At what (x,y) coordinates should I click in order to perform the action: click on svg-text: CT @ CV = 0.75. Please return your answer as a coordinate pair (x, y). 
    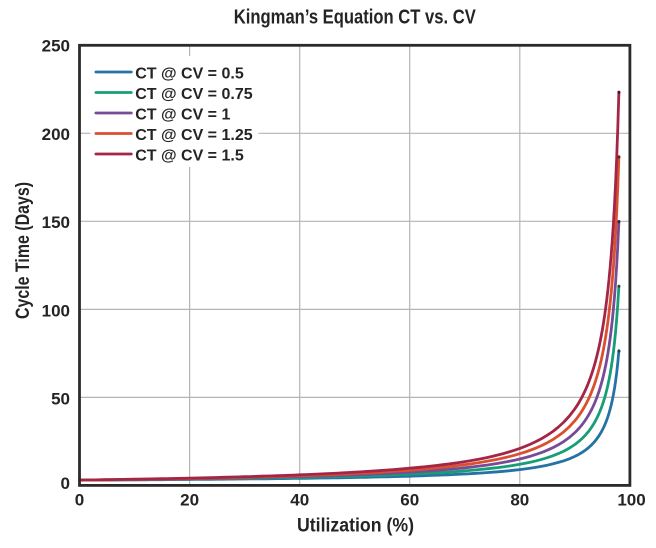
    Looking at the image, I should click on (194, 94).